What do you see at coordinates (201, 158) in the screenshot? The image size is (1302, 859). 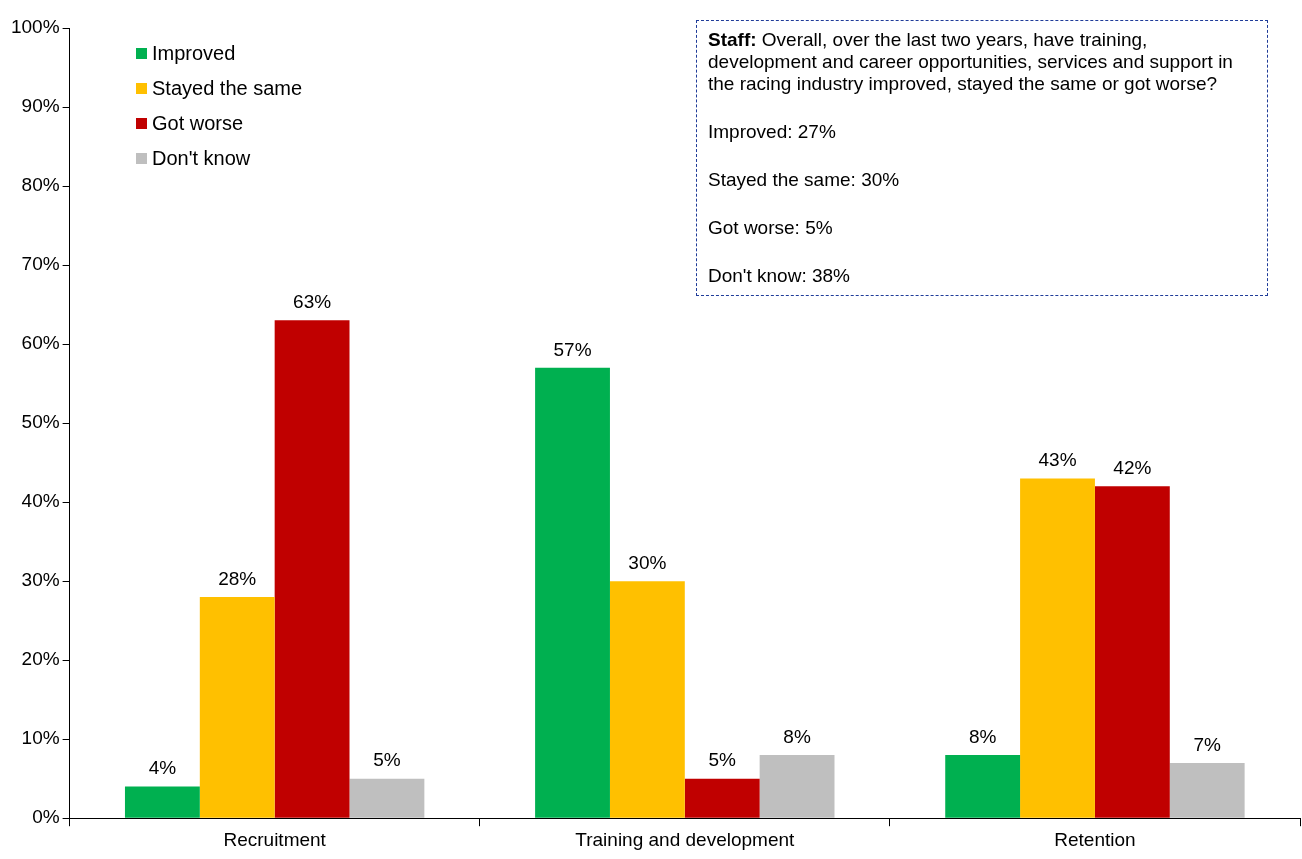 I see `legend-label: Don't know` at bounding box center [201, 158].